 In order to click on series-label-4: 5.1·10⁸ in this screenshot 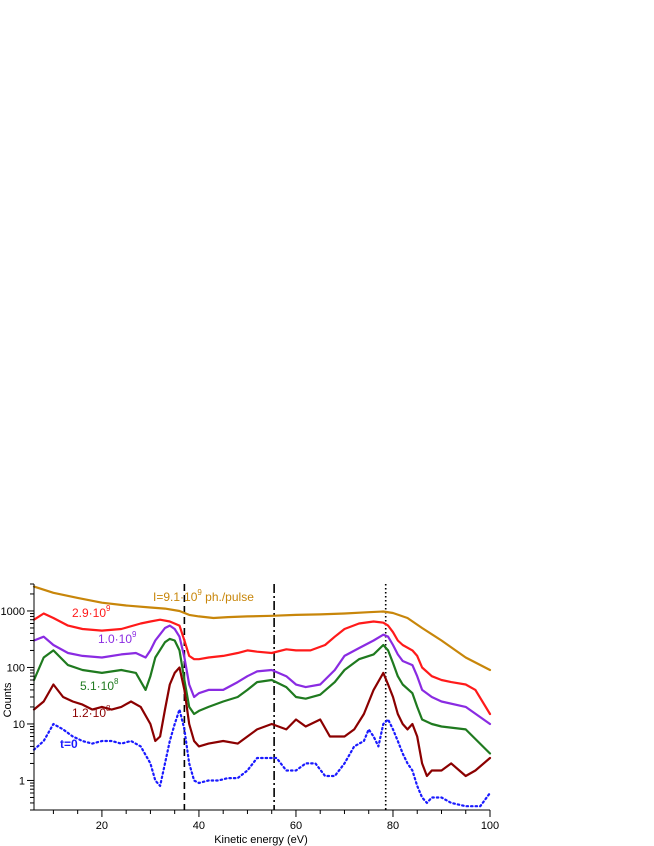, I will do `click(99, 685)`.